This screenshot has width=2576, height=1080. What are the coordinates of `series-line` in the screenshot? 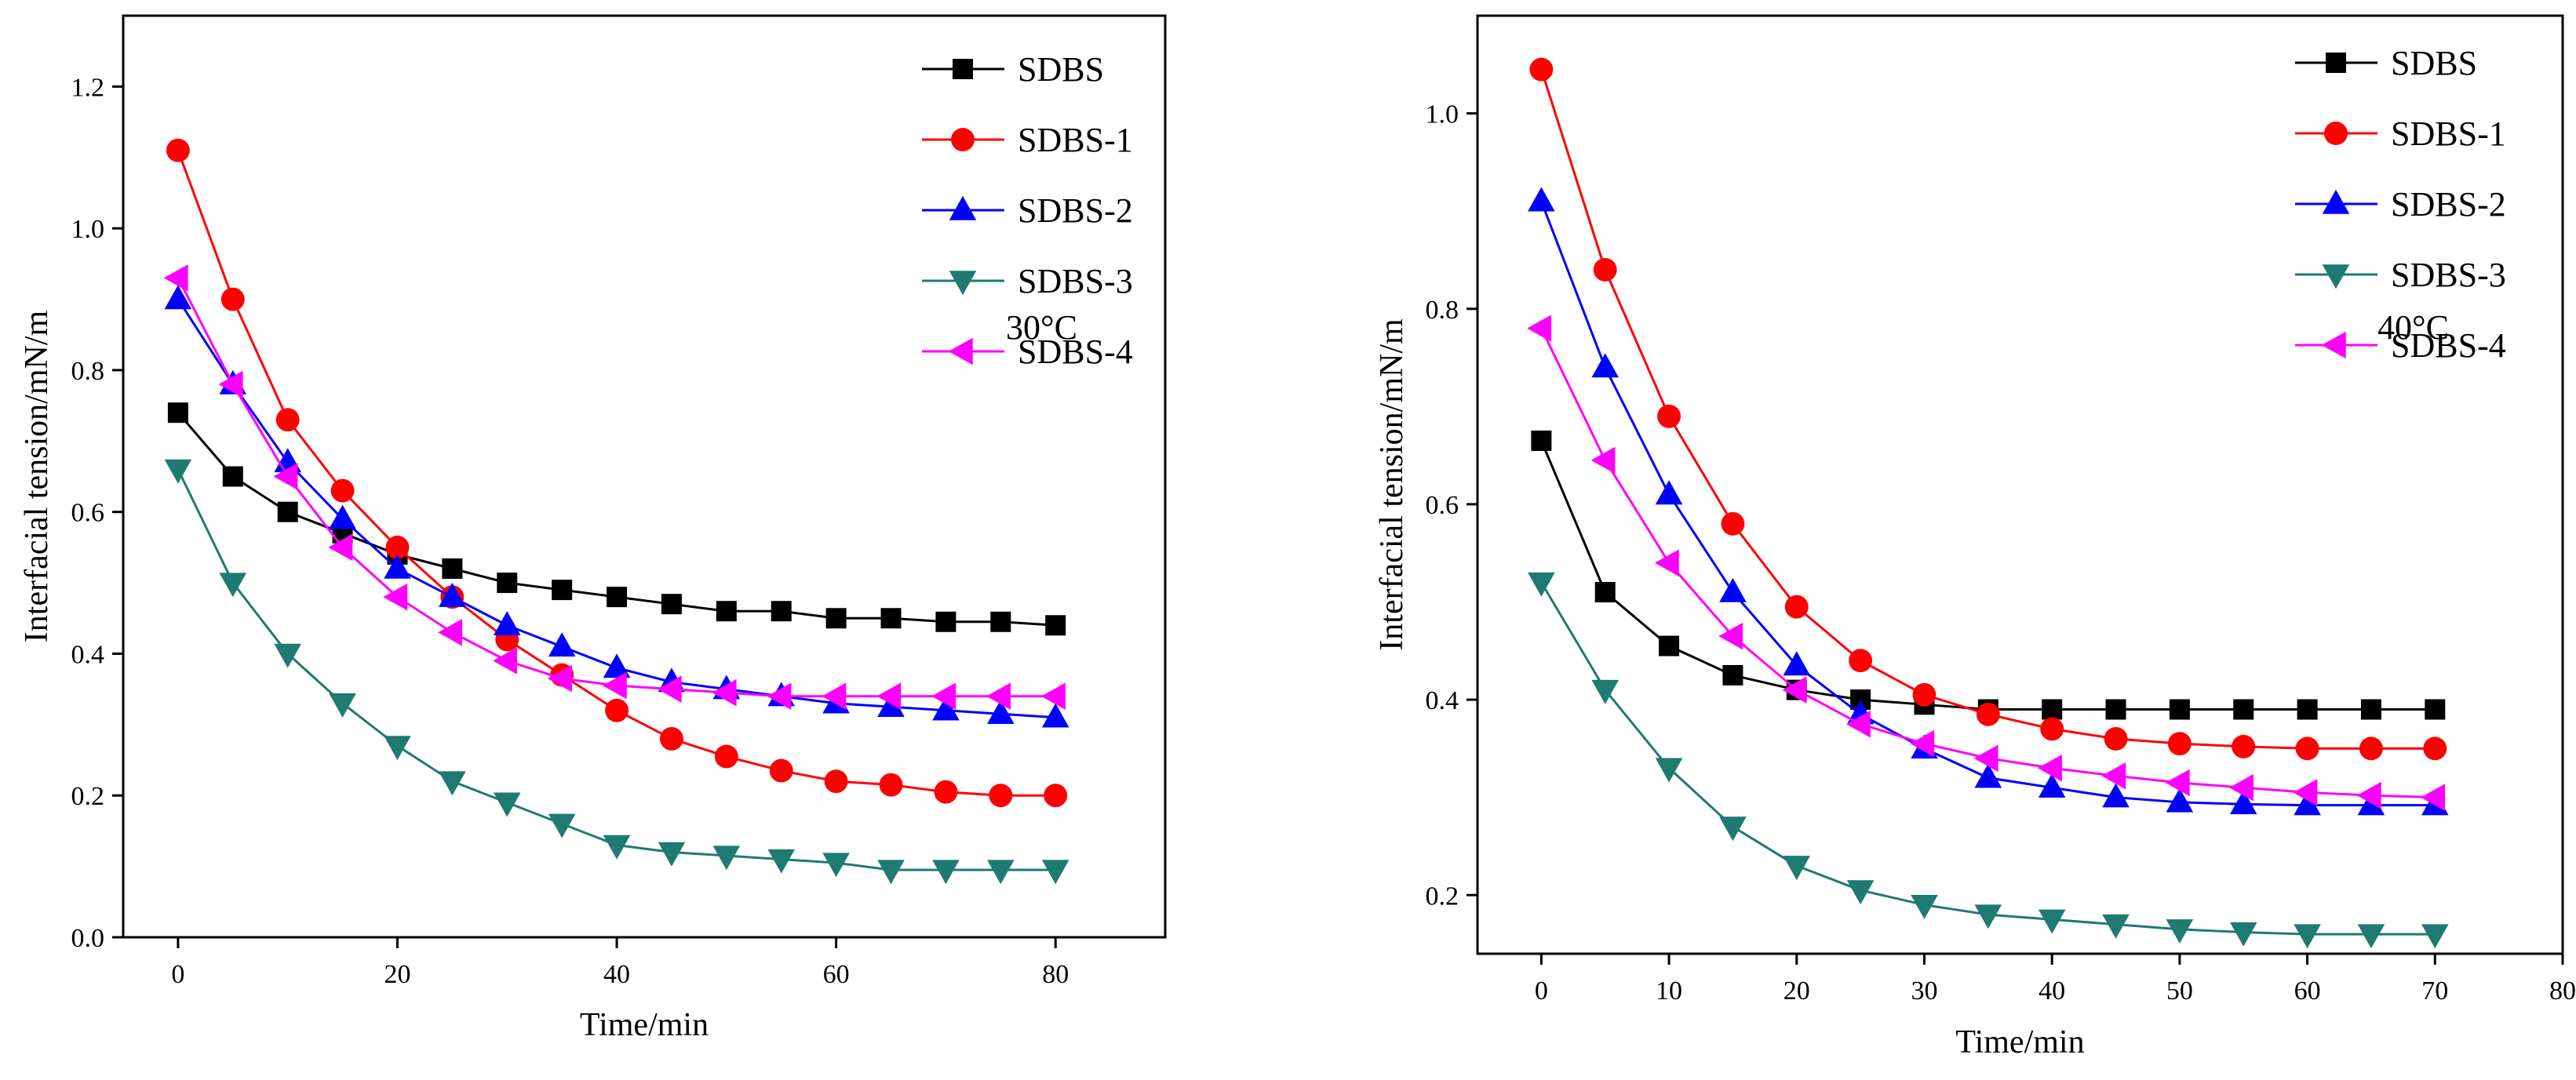 It's located at (1987, 575).